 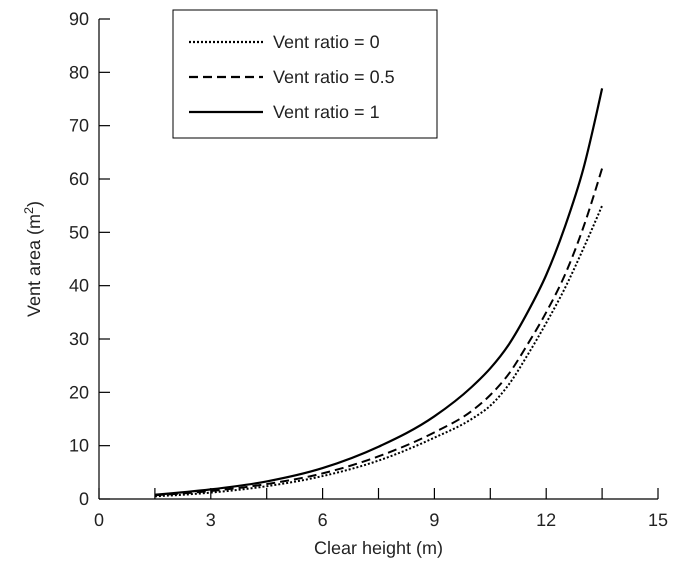 I want to click on y-tick-label: 20, so click(x=78, y=392).